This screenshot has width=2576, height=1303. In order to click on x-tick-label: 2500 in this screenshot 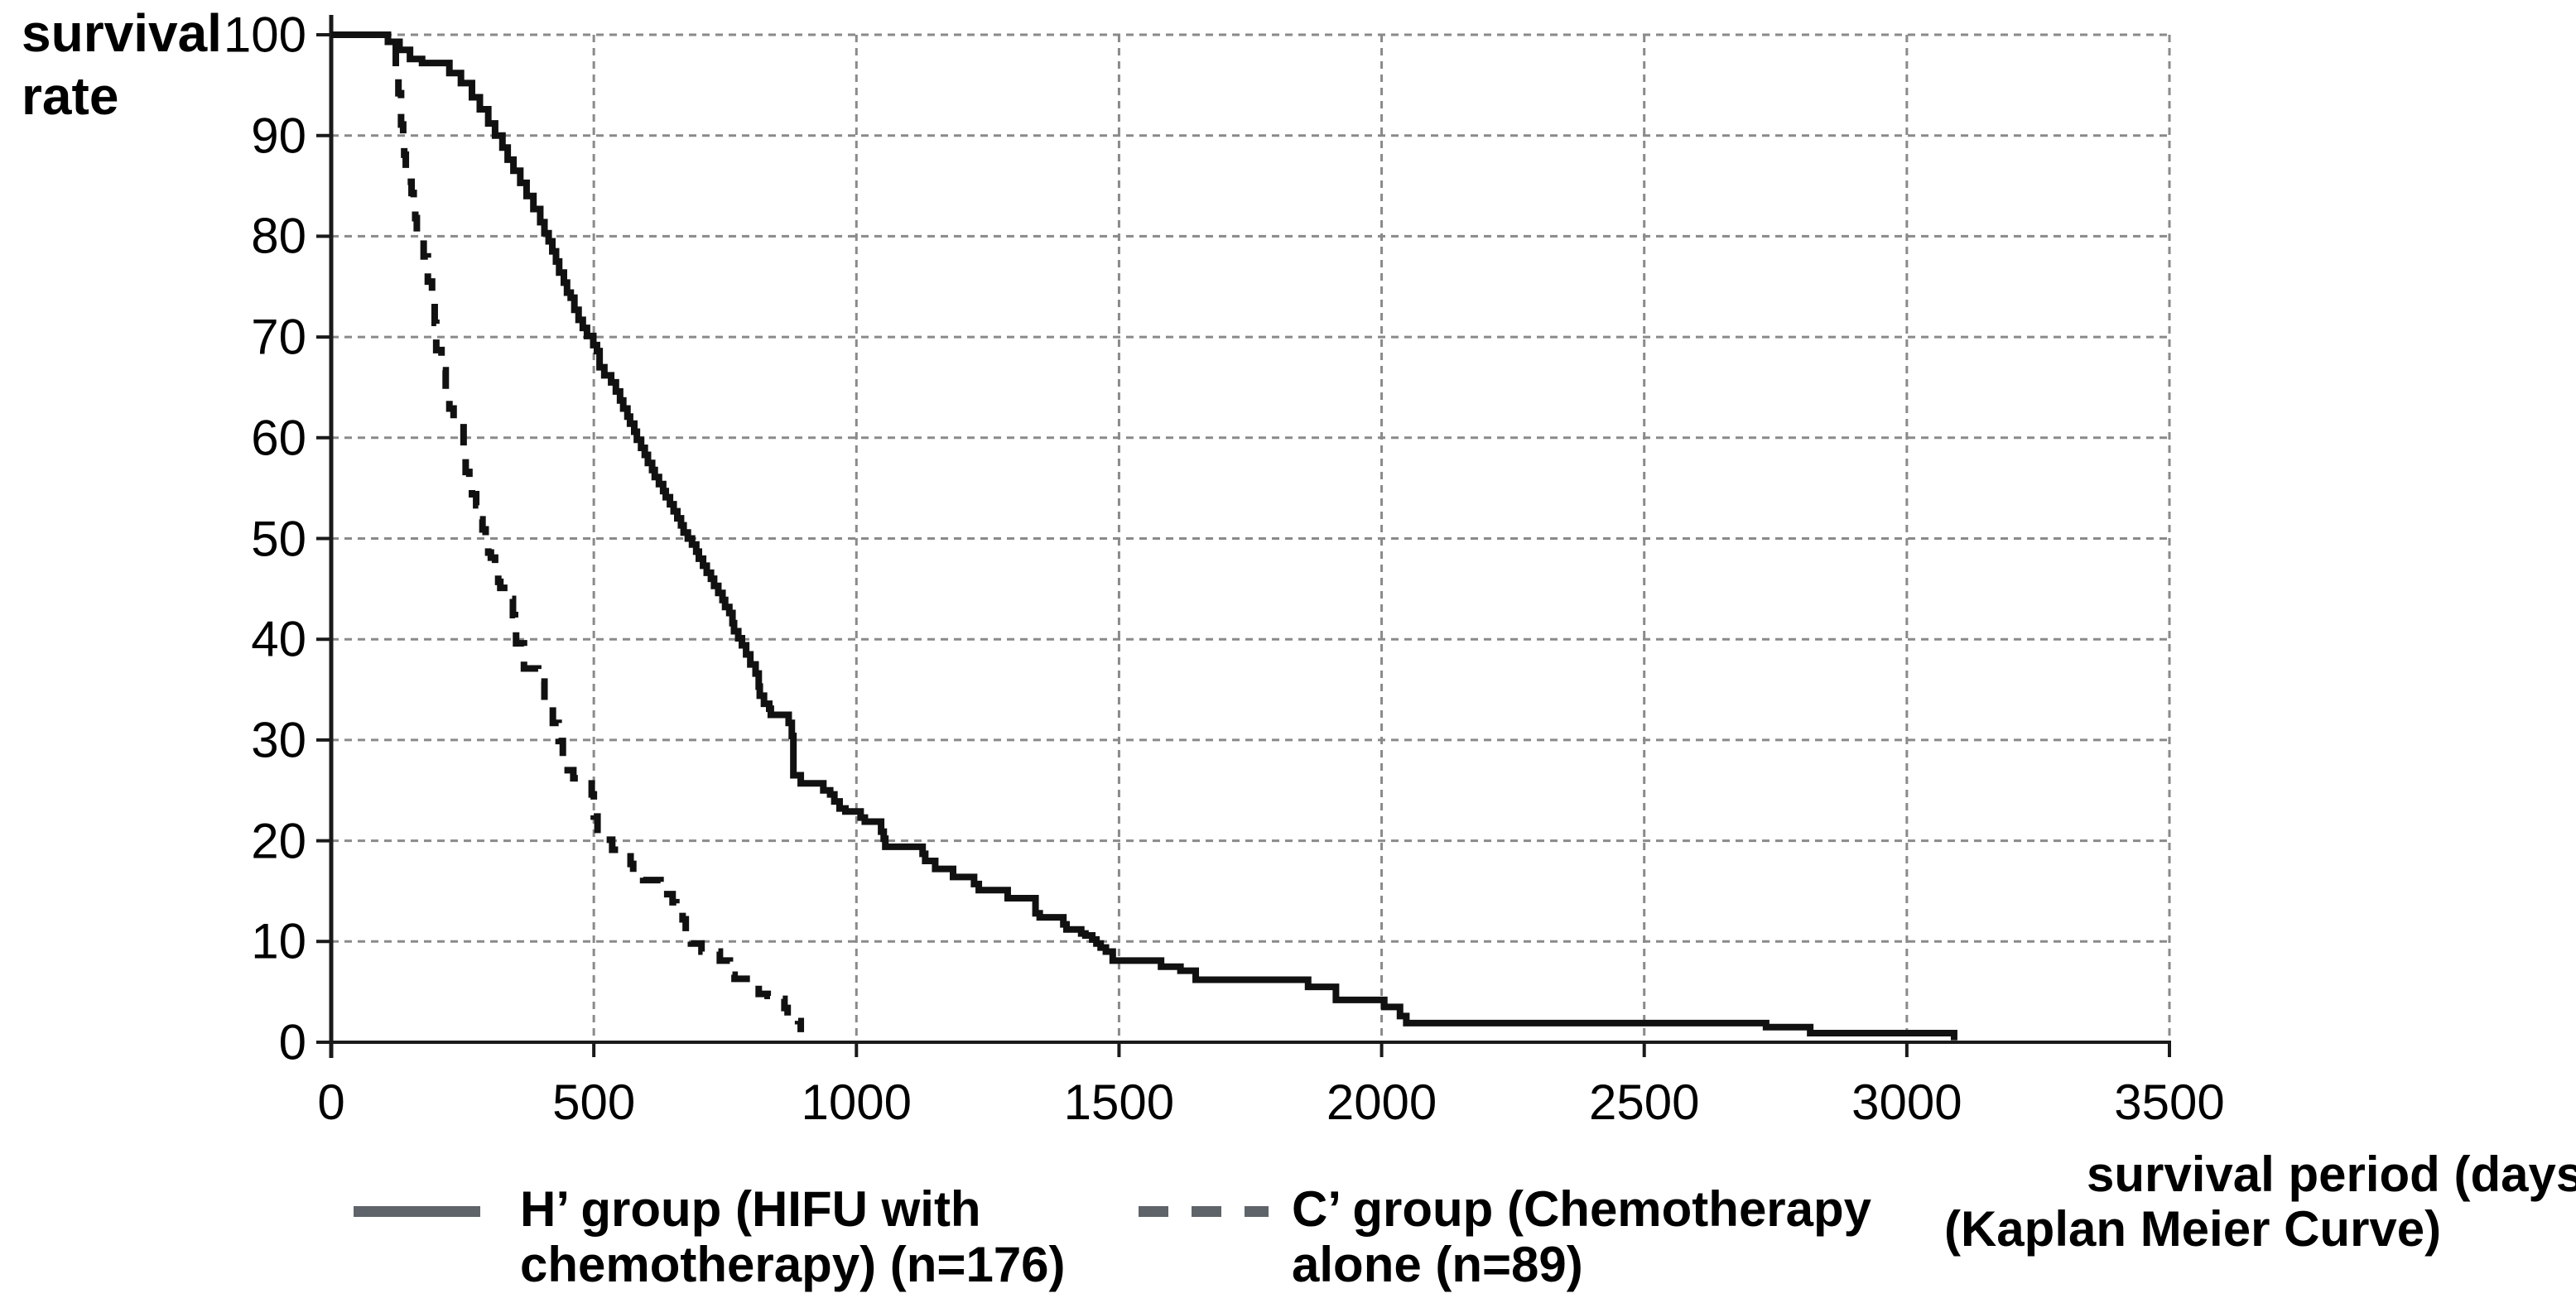, I will do `click(1644, 1102)`.